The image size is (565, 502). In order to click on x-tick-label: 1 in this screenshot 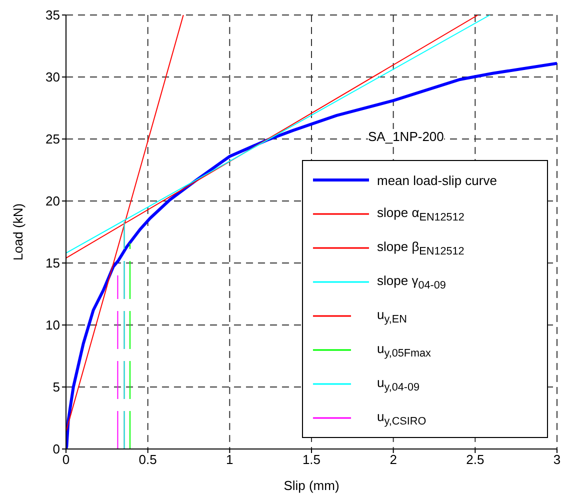, I will do `click(230, 460)`.